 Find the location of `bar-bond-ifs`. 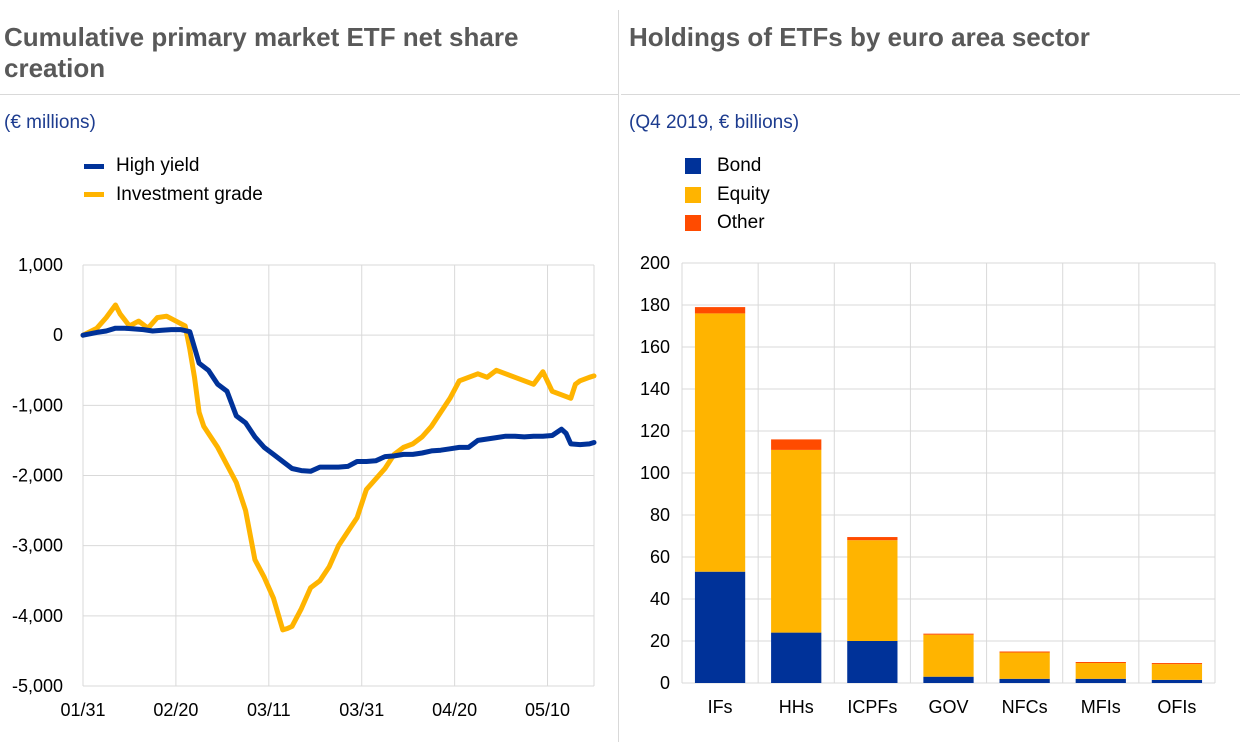

bar-bond-ifs is located at coordinates (720, 627).